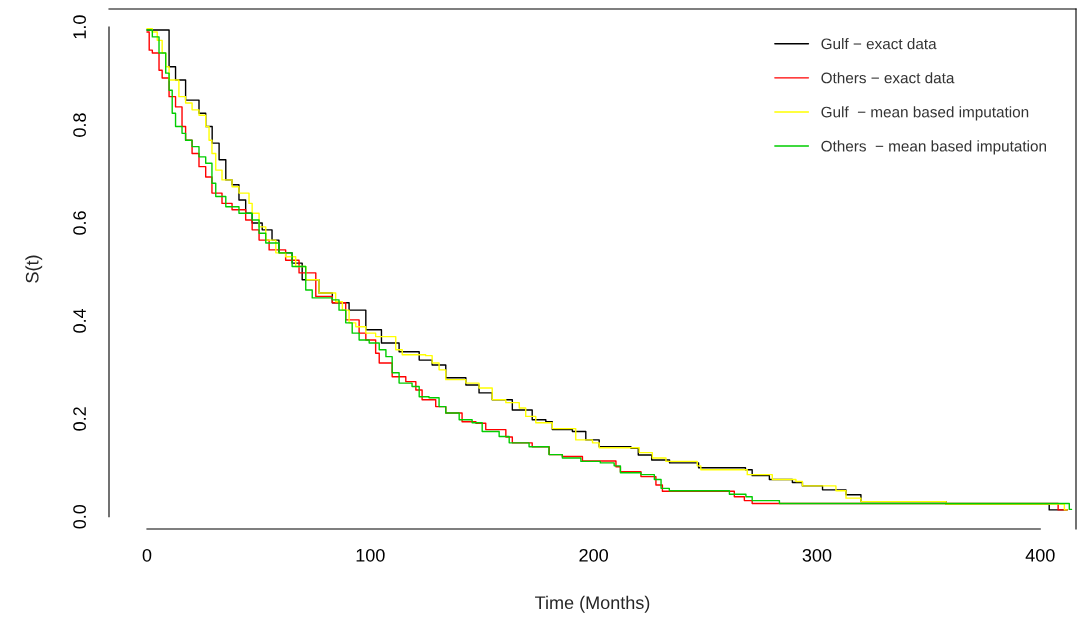 This screenshot has width=1078, height=633. I want to click on y-tick-label: 0.0, so click(79, 516).